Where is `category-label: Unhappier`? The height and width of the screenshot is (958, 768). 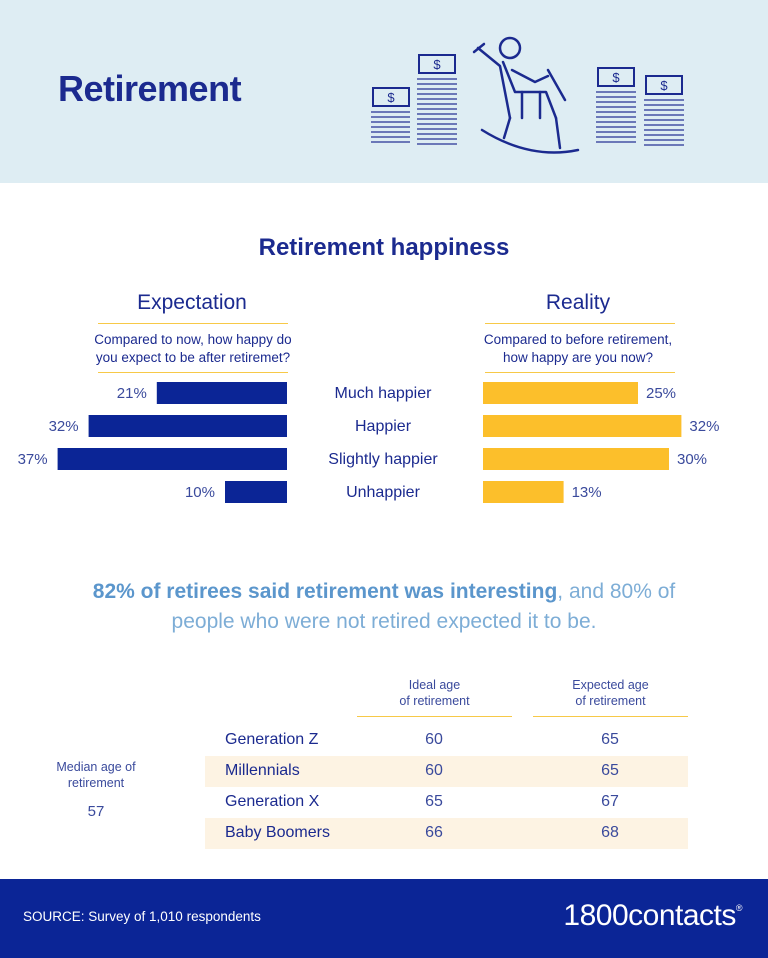
category-label: Unhappier is located at coordinates (383, 492).